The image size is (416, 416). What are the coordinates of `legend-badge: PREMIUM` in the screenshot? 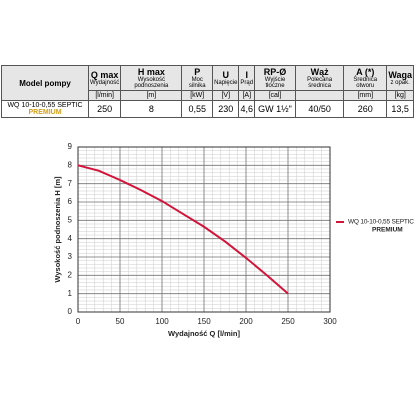 It's located at (387, 230).